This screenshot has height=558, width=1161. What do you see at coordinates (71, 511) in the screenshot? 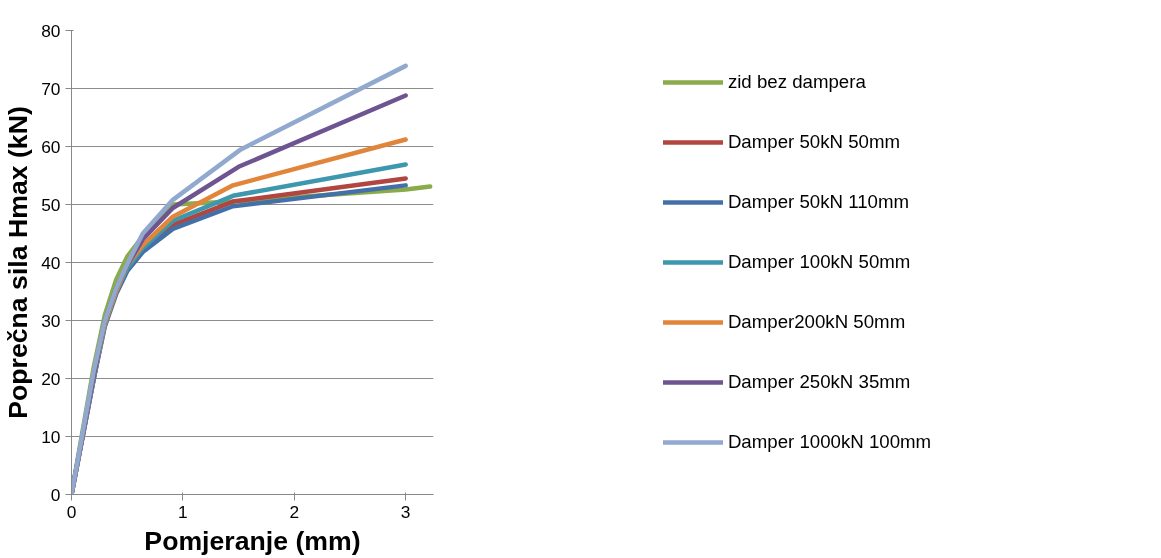
I see `x-tick-label: 0` at bounding box center [71, 511].